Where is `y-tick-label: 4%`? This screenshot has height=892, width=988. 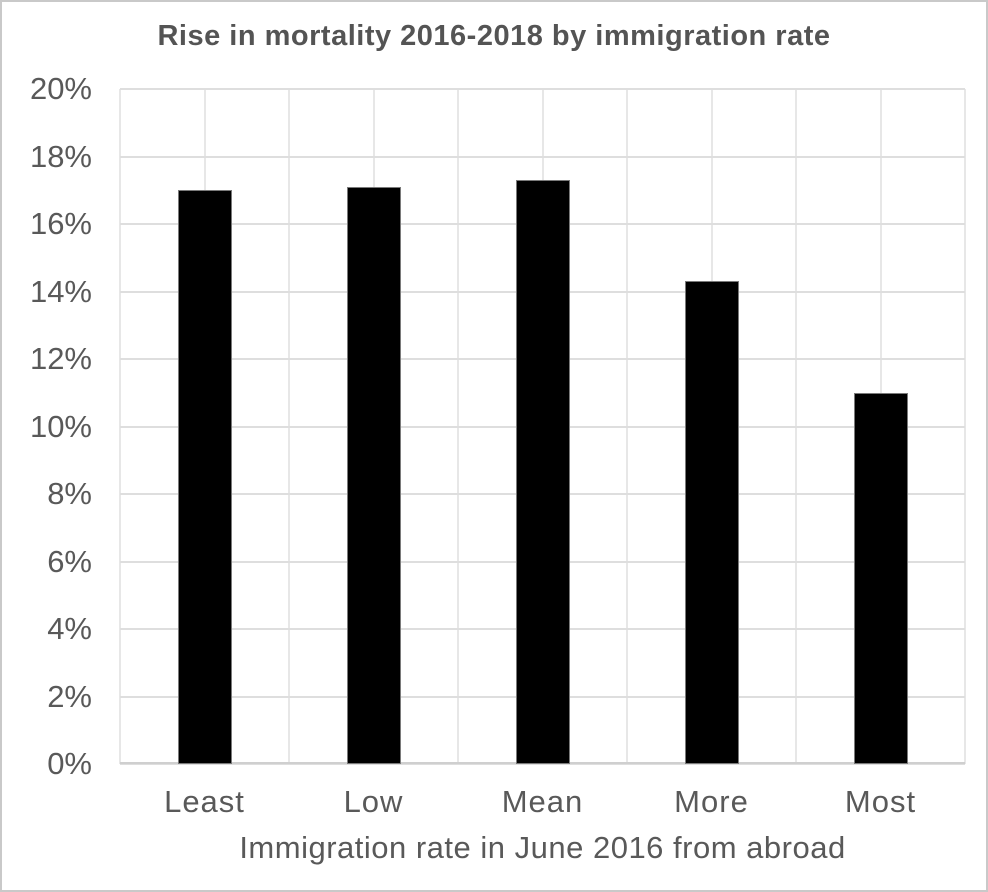
y-tick-label: 4% is located at coordinates (69, 628).